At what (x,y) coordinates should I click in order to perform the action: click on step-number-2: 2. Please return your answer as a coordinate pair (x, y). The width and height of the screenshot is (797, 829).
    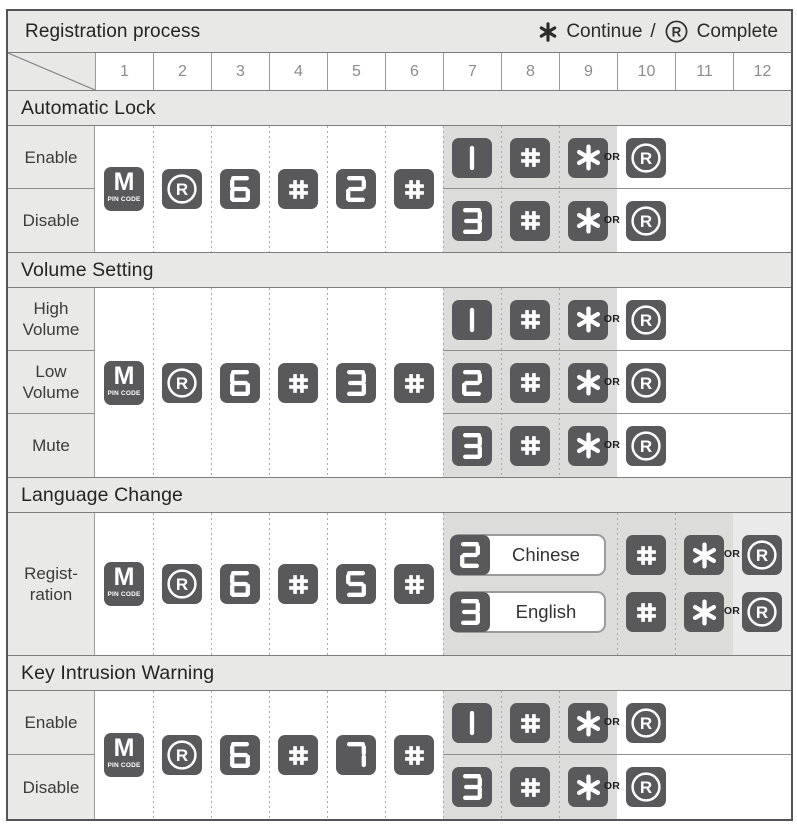
    Looking at the image, I should click on (182, 71).